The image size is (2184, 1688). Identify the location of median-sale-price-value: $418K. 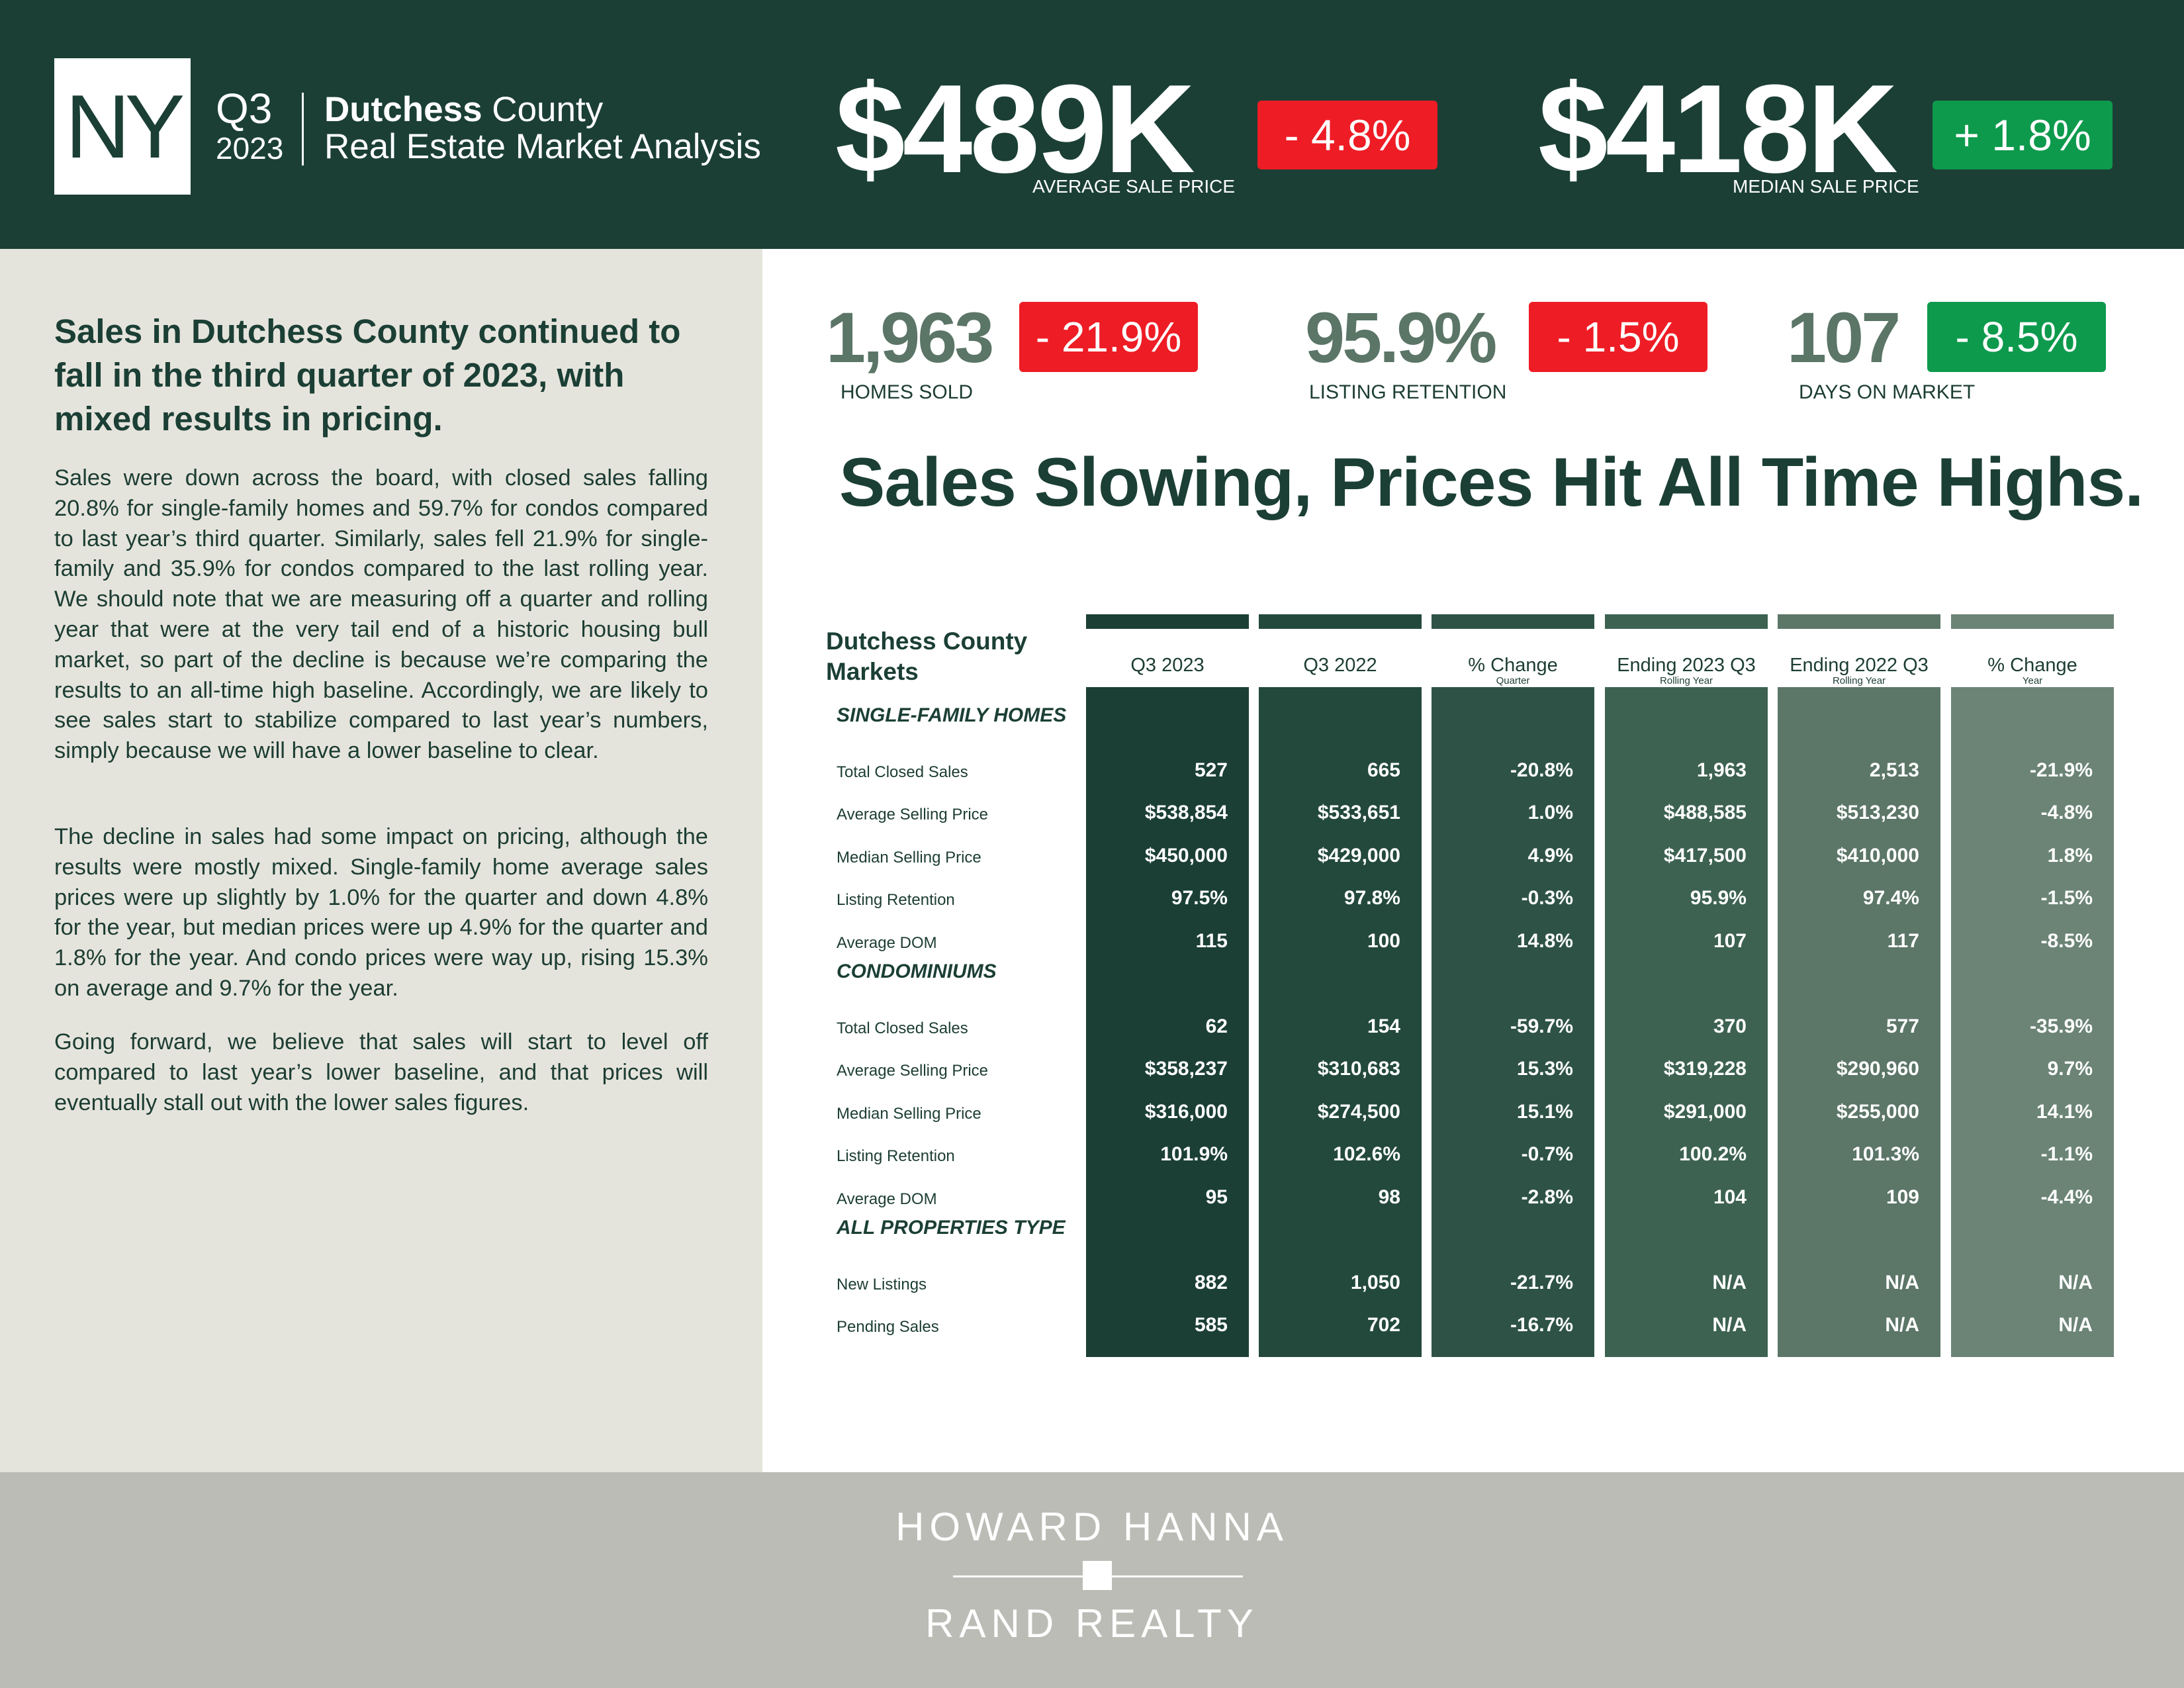
(1718, 129).